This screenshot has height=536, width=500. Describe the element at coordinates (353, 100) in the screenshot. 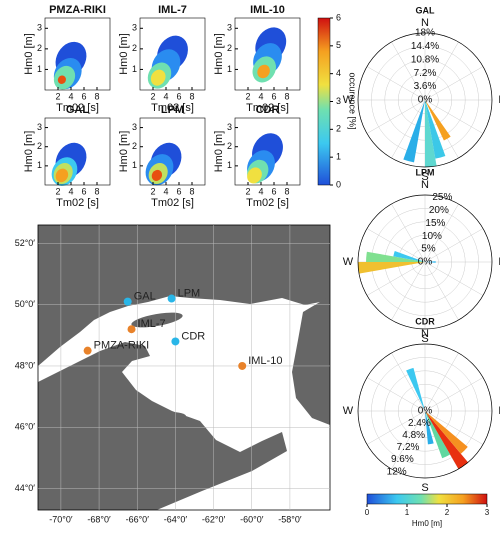

I see `colorbar-label: occurence [%]` at that location.